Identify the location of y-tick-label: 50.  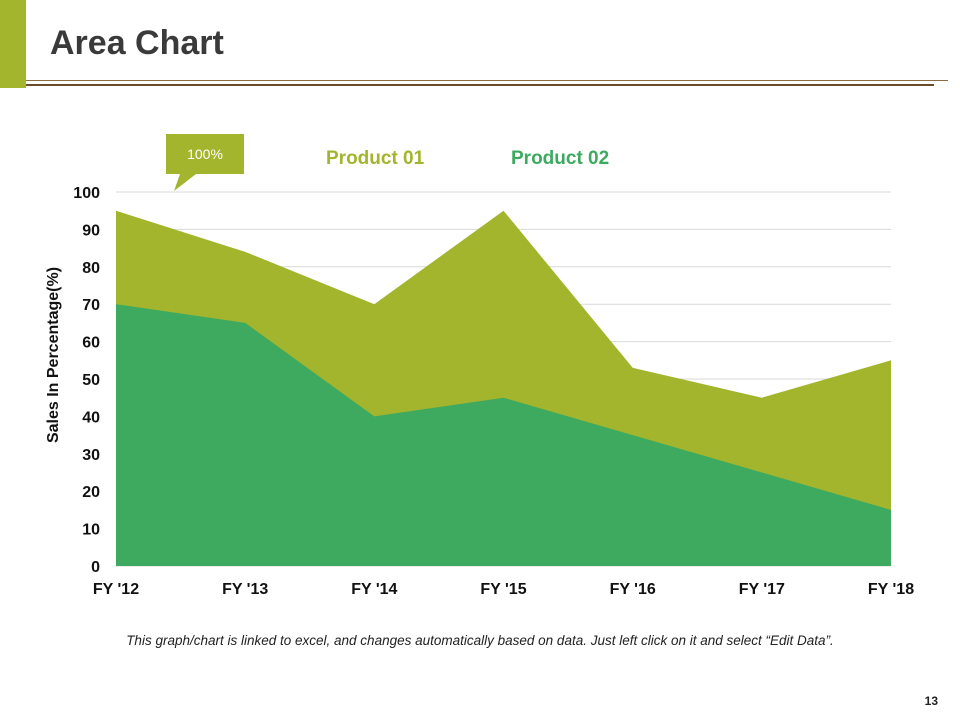
(91, 380).